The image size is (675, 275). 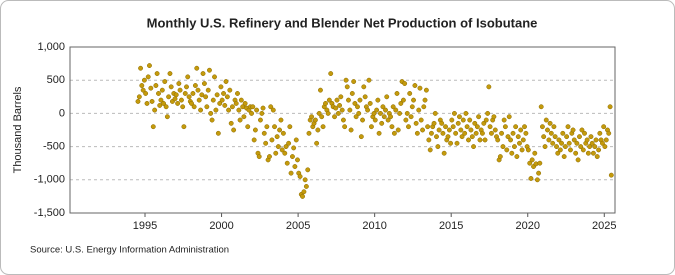 I want to click on y-axis-label: Thousand Barrels, so click(x=18, y=129).